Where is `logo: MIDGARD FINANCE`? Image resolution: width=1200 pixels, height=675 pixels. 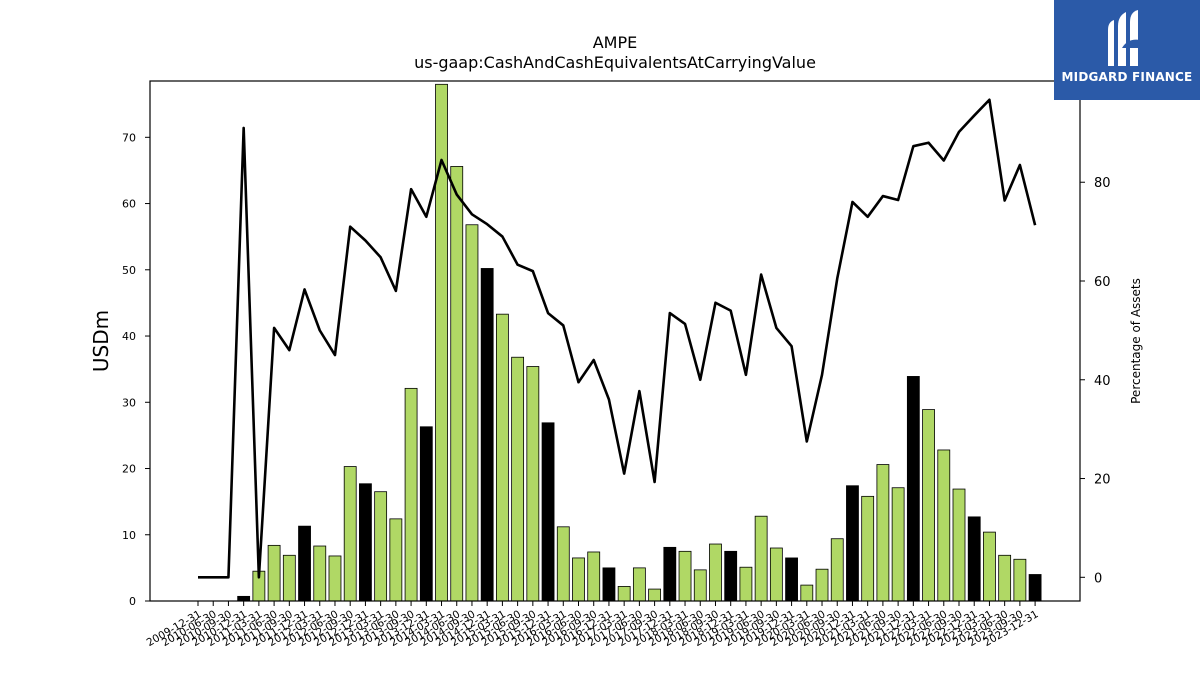
logo: MIDGARD FINANCE is located at coordinates (1127, 50).